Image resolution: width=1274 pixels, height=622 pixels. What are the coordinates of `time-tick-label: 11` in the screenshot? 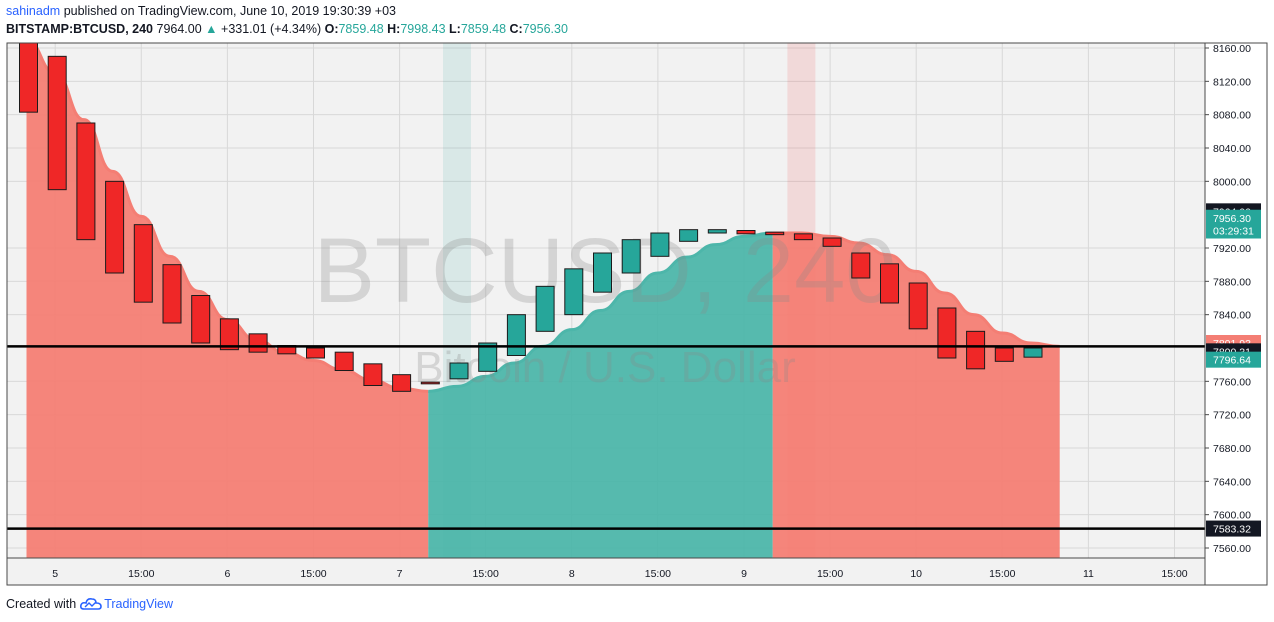 It's located at (1088, 574).